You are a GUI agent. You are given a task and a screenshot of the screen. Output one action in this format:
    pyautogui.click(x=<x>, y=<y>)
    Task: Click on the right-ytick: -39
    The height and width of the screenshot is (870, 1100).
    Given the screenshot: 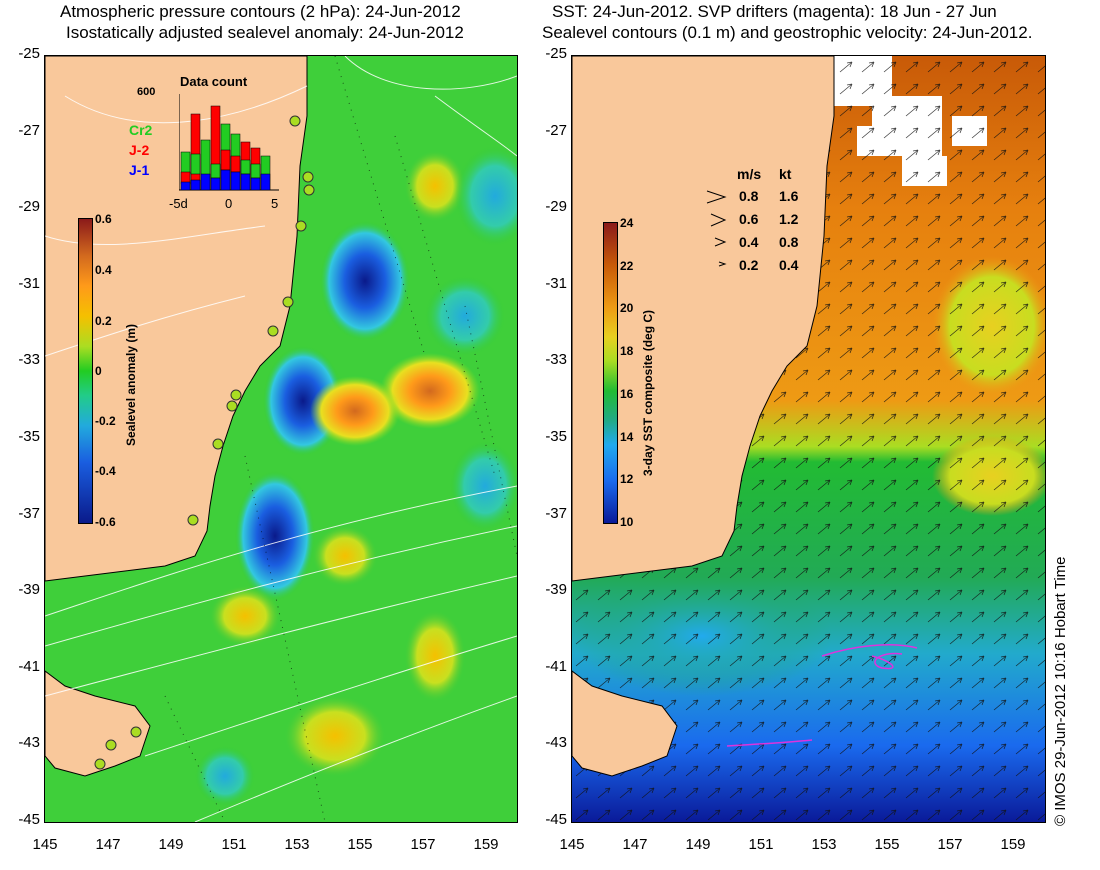 What is the action you would take?
    pyautogui.click(x=556, y=589)
    